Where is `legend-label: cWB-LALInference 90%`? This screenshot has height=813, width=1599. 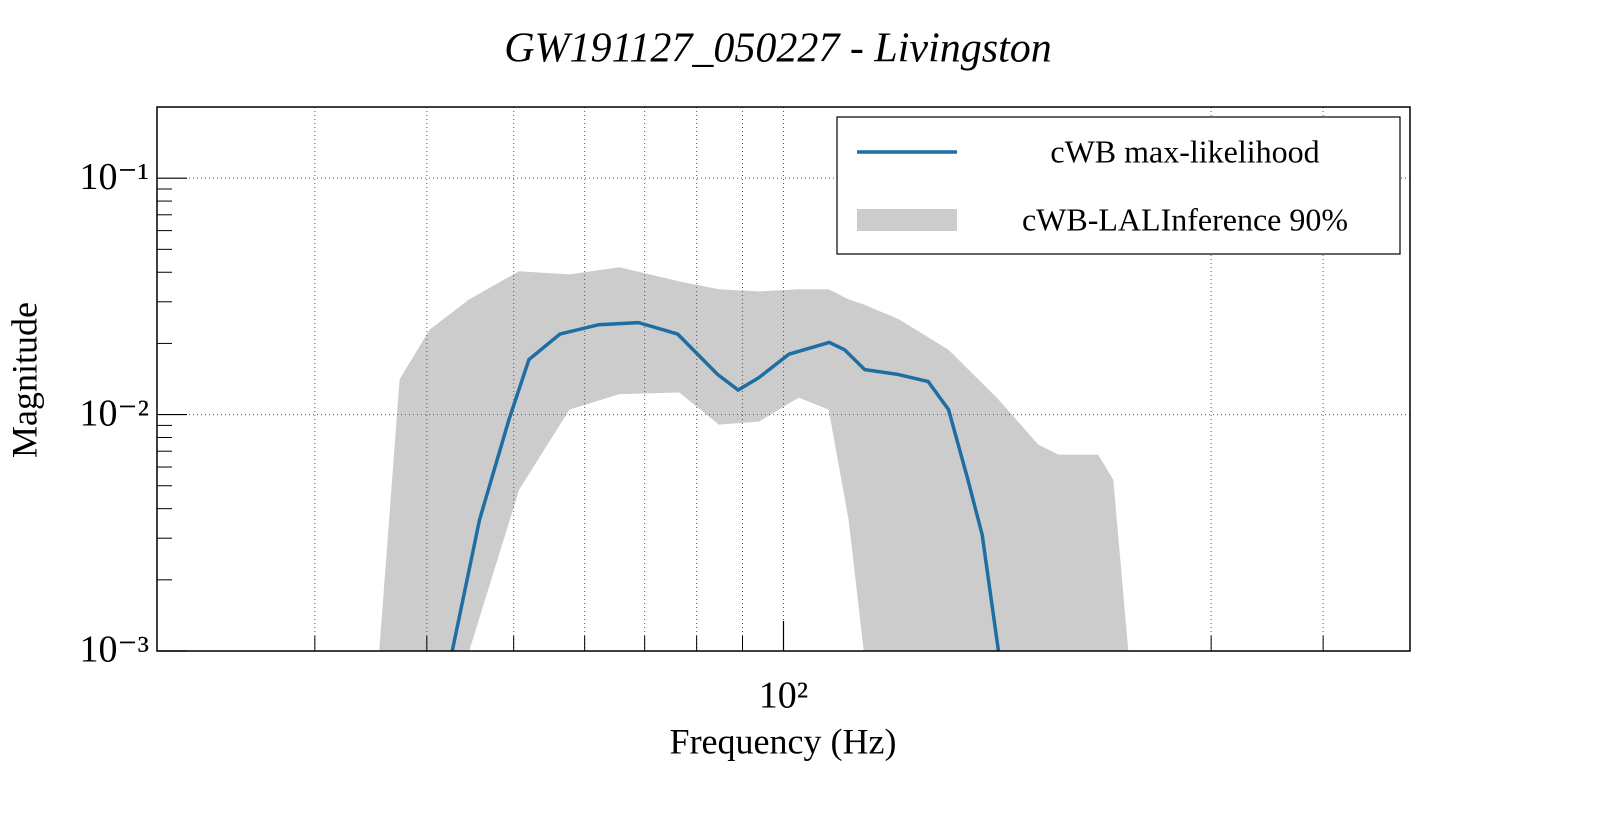 legend-label: cWB-LALInference 90% is located at coordinates (1185, 219).